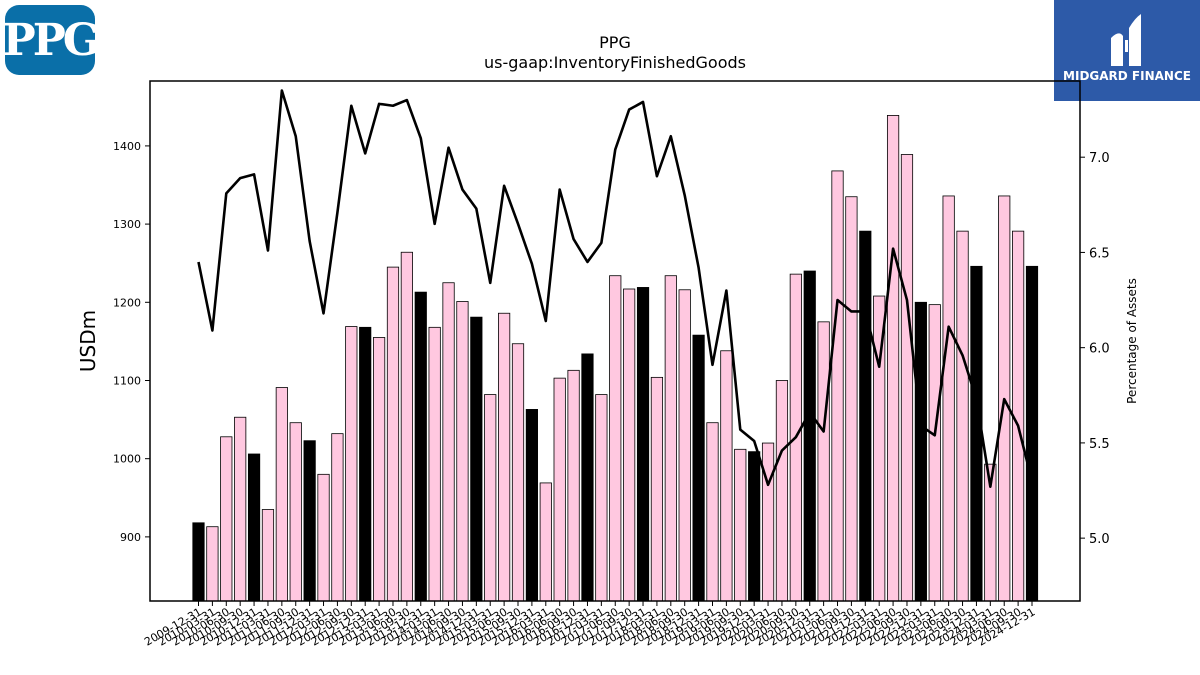 The width and height of the screenshot is (1200, 675). What do you see at coordinates (615, 42) in the screenshot?
I see `chart-title: PPG` at bounding box center [615, 42].